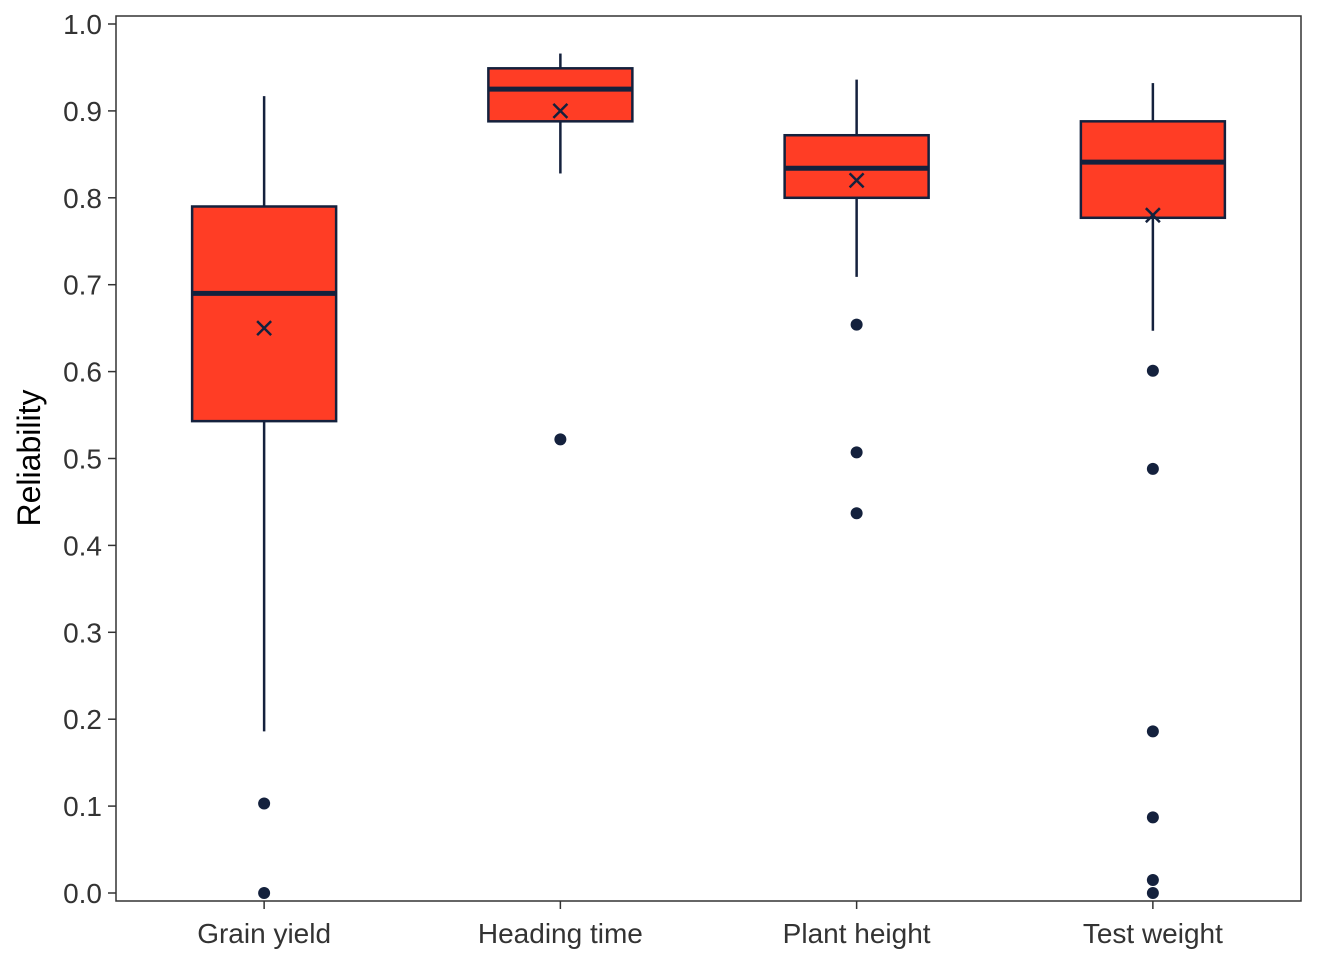 This screenshot has height=960, width=1344. What do you see at coordinates (82, 719) in the screenshot?
I see `y-tick-label: 0.2` at bounding box center [82, 719].